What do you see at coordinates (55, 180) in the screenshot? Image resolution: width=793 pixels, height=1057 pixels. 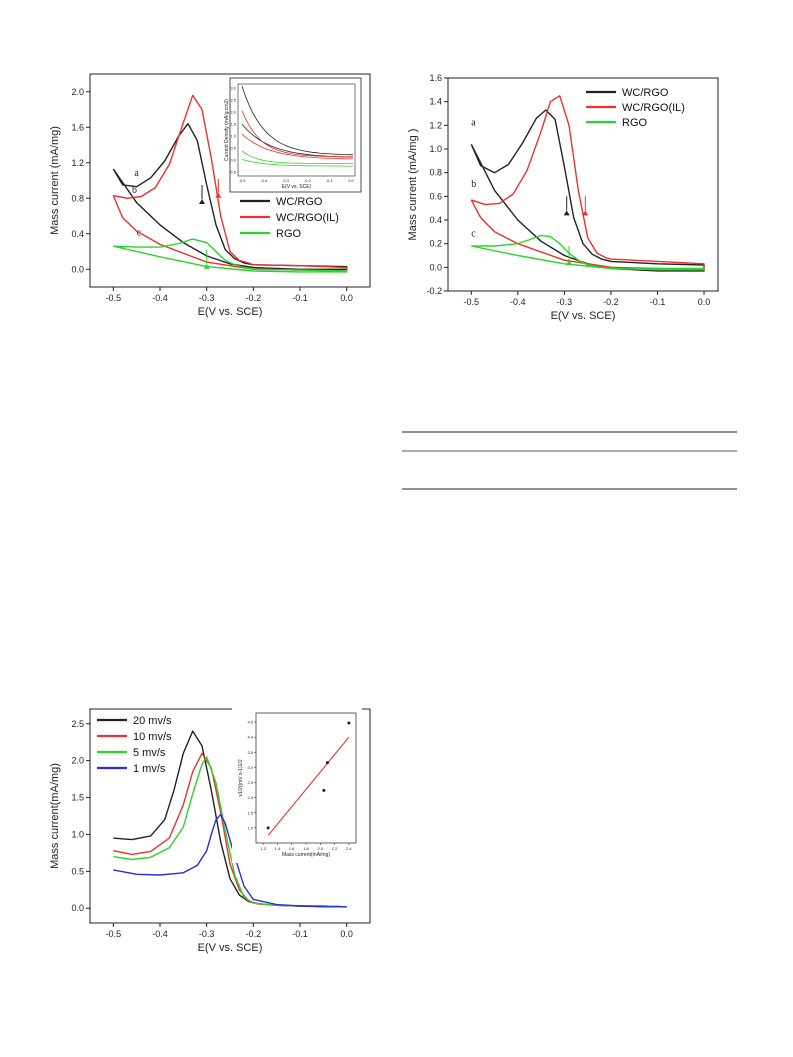 I see `fig1-y-axis-label: Mass current (mA/mg)` at bounding box center [55, 180].